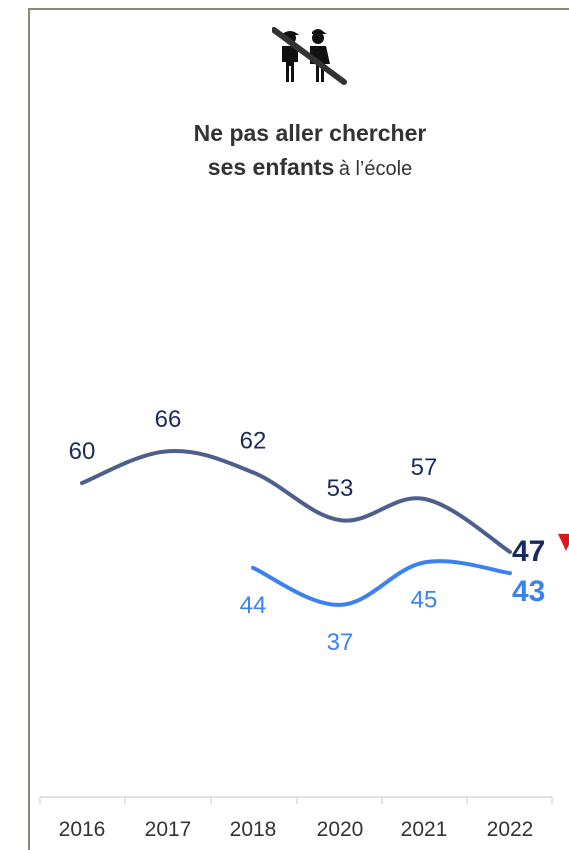 Image resolution: width=569 pixels, height=850 pixels. Describe the element at coordinates (82, 829) in the screenshot. I see `x-tick-label: 2016` at that location.